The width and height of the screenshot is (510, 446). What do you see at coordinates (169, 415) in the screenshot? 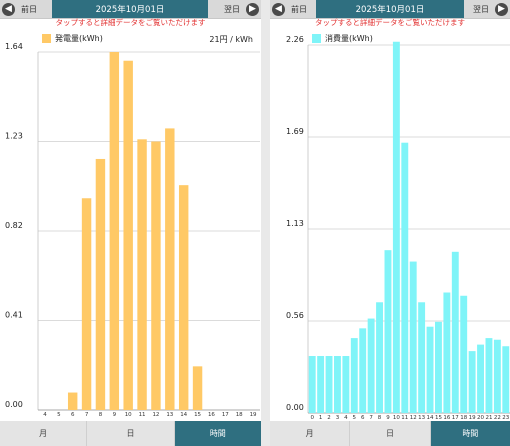
I see `x-tick-label: 13` at bounding box center [169, 415].